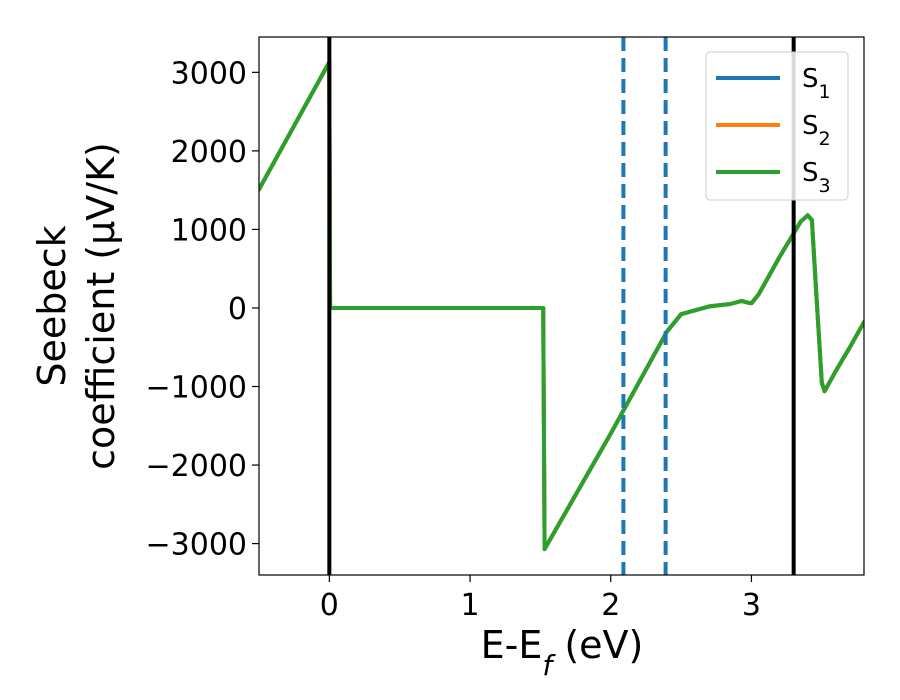 This screenshot has width=900, height=700. I want to click on y-tick-label: 0, so click(237, 309).